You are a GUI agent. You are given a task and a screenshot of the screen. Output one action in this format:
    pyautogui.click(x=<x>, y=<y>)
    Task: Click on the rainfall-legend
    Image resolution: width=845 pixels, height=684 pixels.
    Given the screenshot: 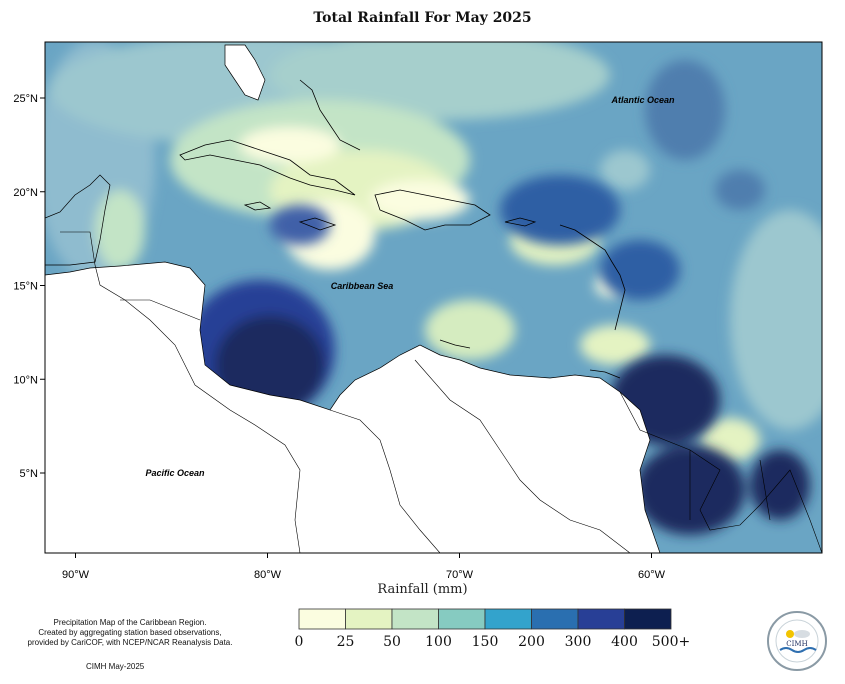 What is the action you would take?
    pyautogui.click(x=485, y=619)
    